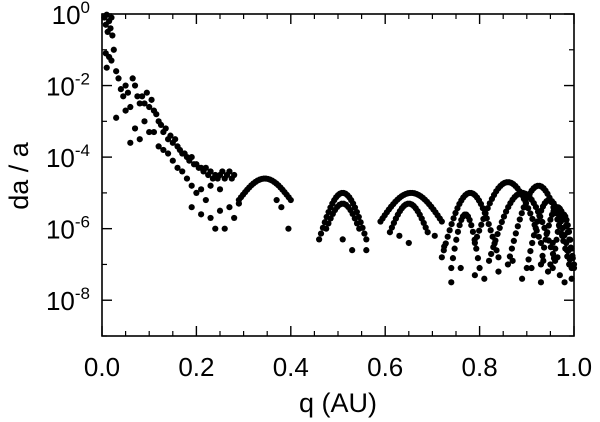 The width and height of the screenshot is (600, 422). What do you see at coordinates (19, 175) in the screenshot?
I see `y-axis-title: da / a` at bounding box center [19, 175].